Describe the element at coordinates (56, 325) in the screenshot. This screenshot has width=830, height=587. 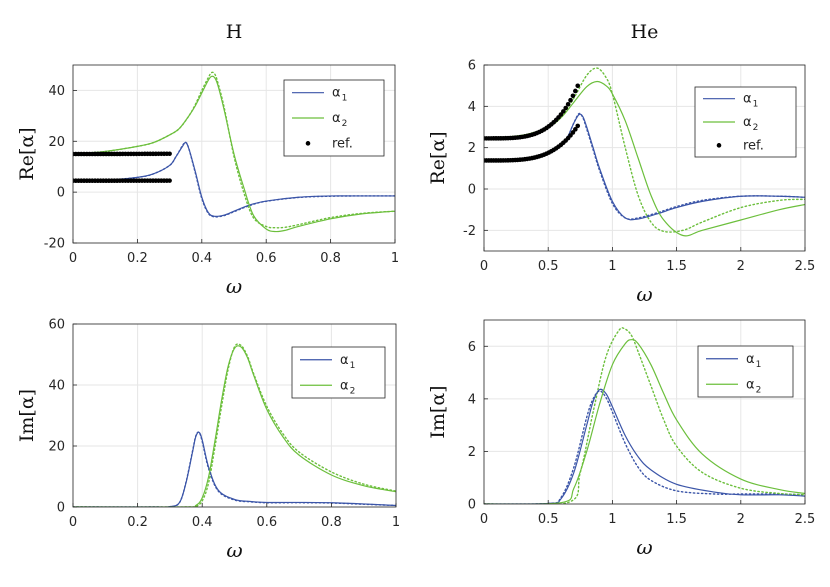
I see `y-tick-label: 60` at that location.